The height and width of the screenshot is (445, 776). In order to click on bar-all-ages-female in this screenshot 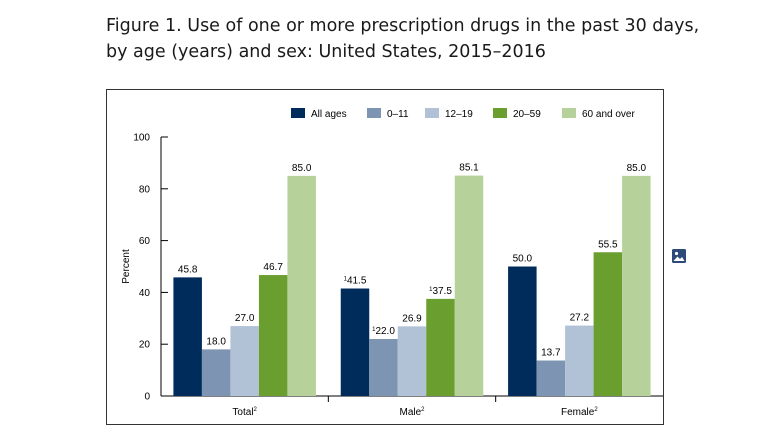, I will do `click(522, 331)`.